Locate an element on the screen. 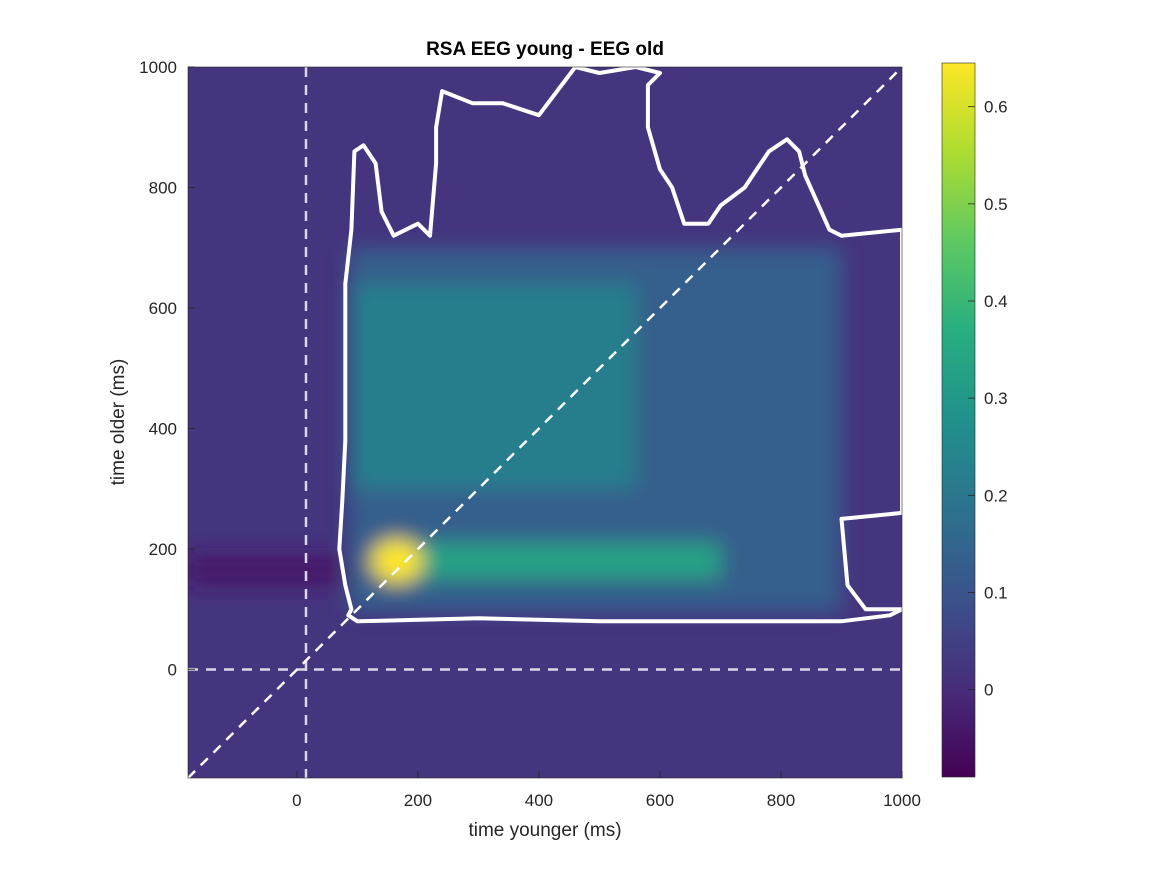  x-tick-label: 0 is located at coordinates (296, 800).